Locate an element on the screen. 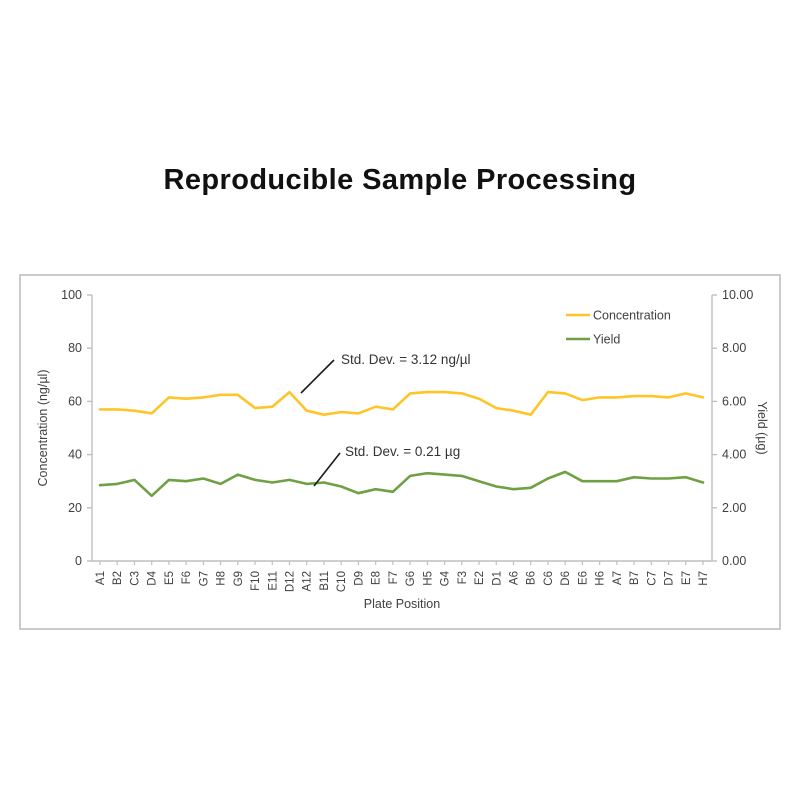  y-axis-left-tick-label: 40 is located at coordinates (75, 455).